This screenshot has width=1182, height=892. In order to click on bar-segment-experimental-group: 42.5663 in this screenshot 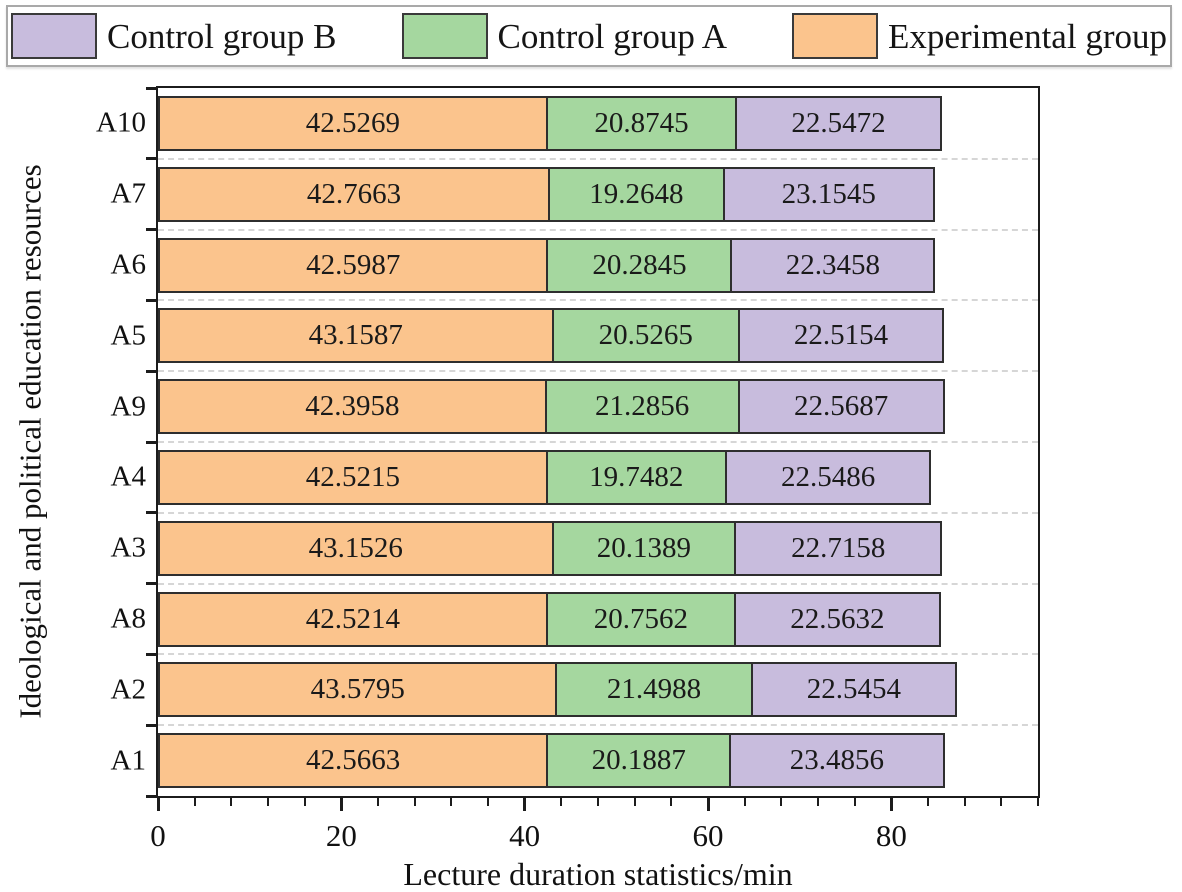, I will do `click(353, 761)`.